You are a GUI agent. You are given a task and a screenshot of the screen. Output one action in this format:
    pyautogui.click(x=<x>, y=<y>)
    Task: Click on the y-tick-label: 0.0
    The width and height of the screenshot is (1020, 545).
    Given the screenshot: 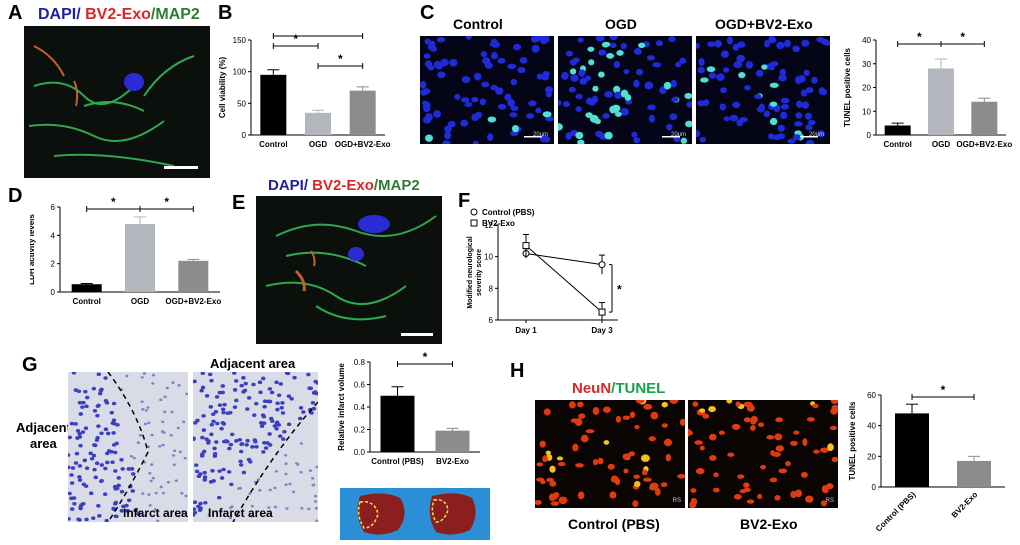 What is the action you would take?
    pyautogui.click(x=360, y=452)
    